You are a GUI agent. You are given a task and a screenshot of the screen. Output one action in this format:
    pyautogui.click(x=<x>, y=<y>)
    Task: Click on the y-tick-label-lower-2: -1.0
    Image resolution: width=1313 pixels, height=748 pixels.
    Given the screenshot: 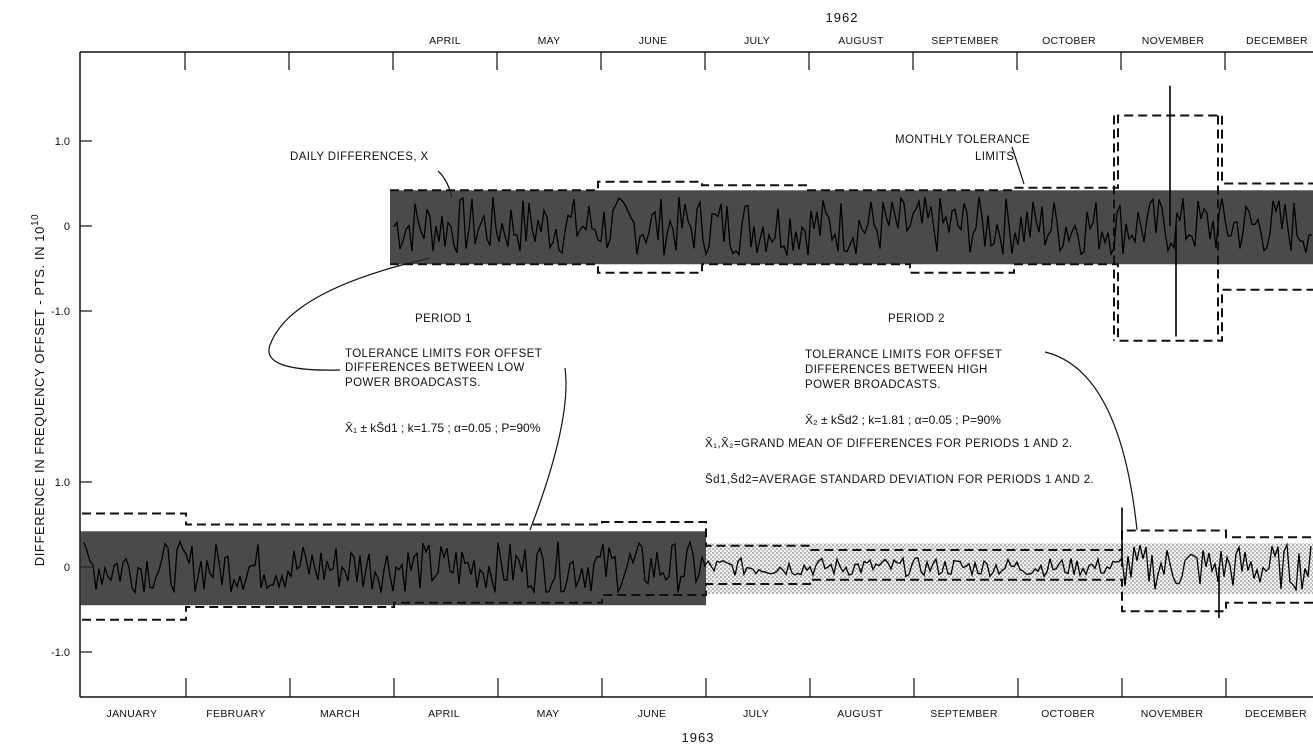 What is the action you would take?
    pyautogui.click(x=60, y=653)
    